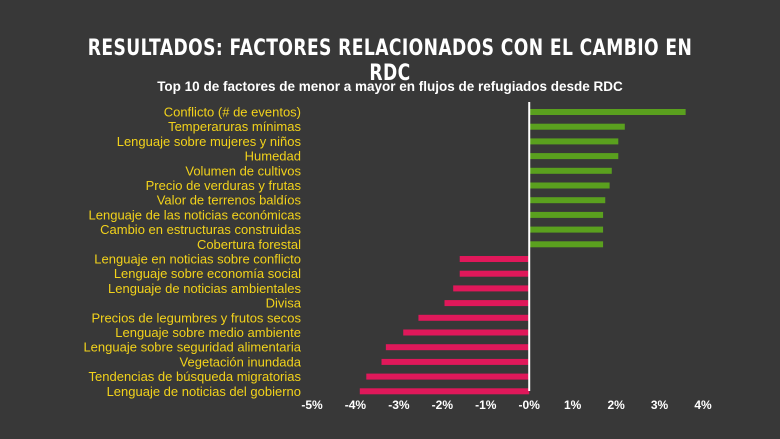 The image size is (780, 439). Describe the element at coordinates (443, 405) in the screenshot. I see `x-tick-label: -2%` at that location.